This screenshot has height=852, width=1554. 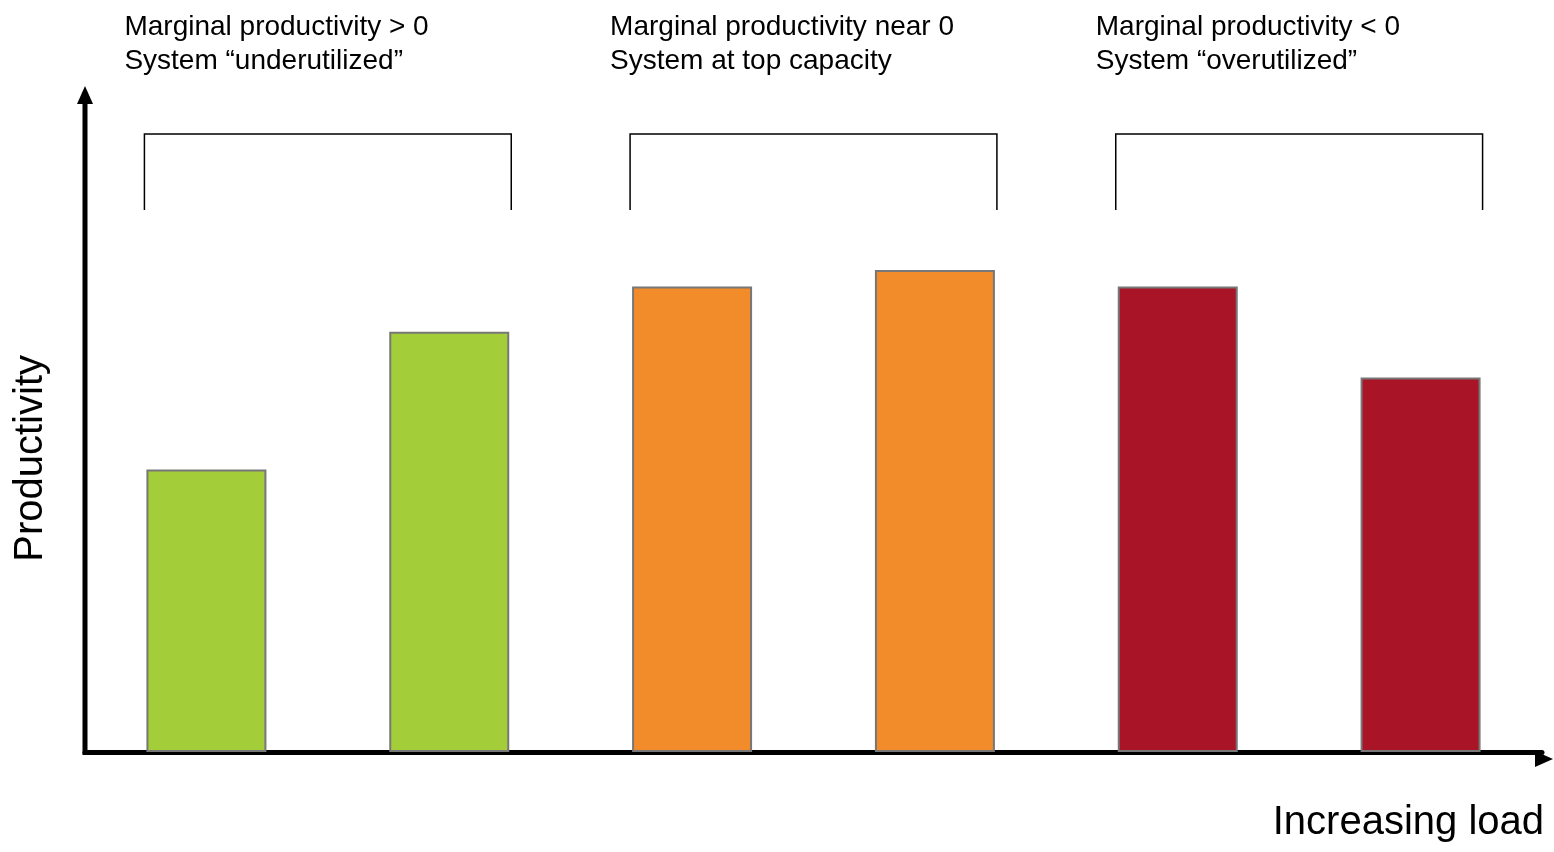 What do you see at coordinates (782, 42) in the screenshot?
I see `text: Marginal productivity near 0 System at top capacity` at bounding box center [782, 42].